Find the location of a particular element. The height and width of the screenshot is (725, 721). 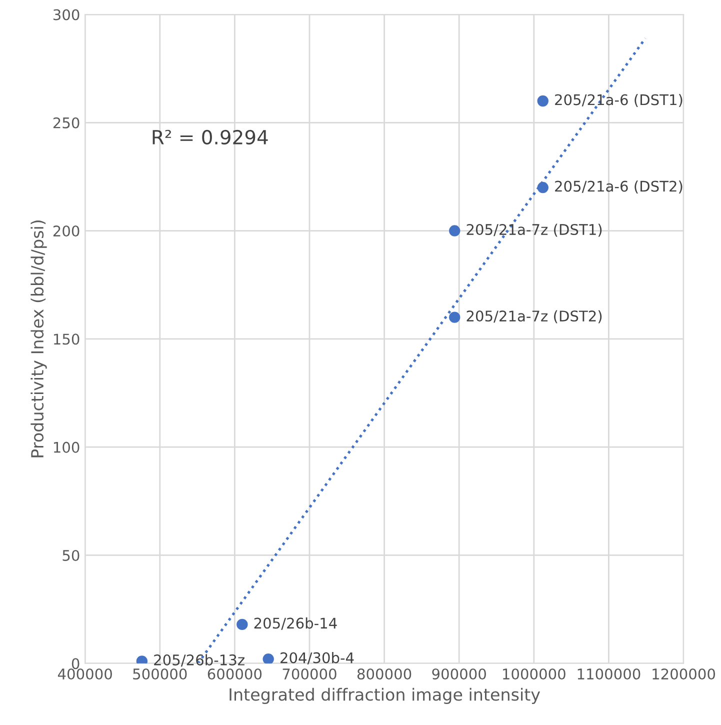

y-tick-label: 150 is located at coordinates (67, 339).